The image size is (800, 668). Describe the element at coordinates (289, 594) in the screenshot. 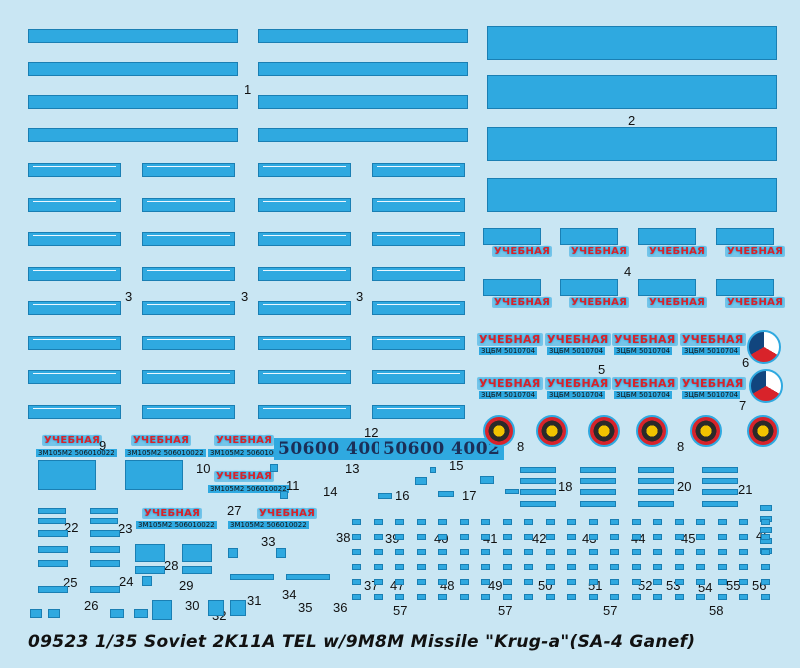

I see `decal-number: 34` at that location.